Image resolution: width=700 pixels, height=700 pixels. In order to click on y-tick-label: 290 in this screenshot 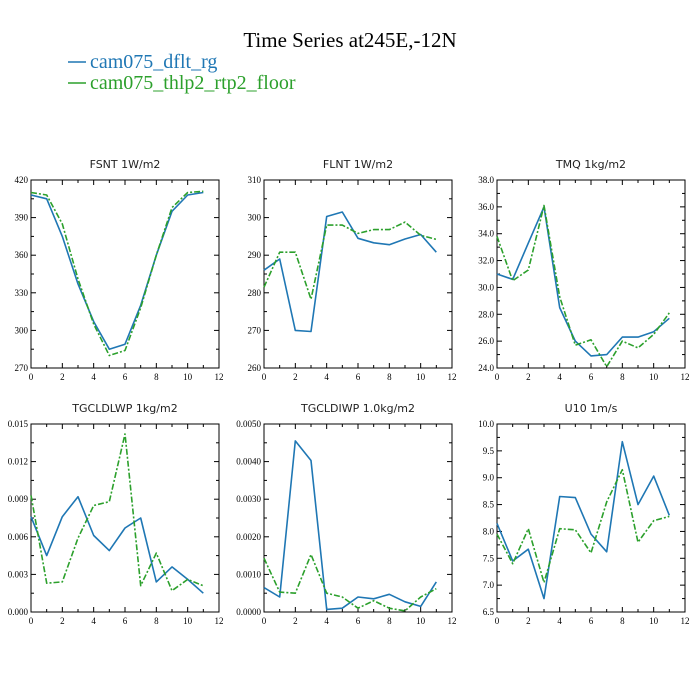, I will do `click(255, 255)`.